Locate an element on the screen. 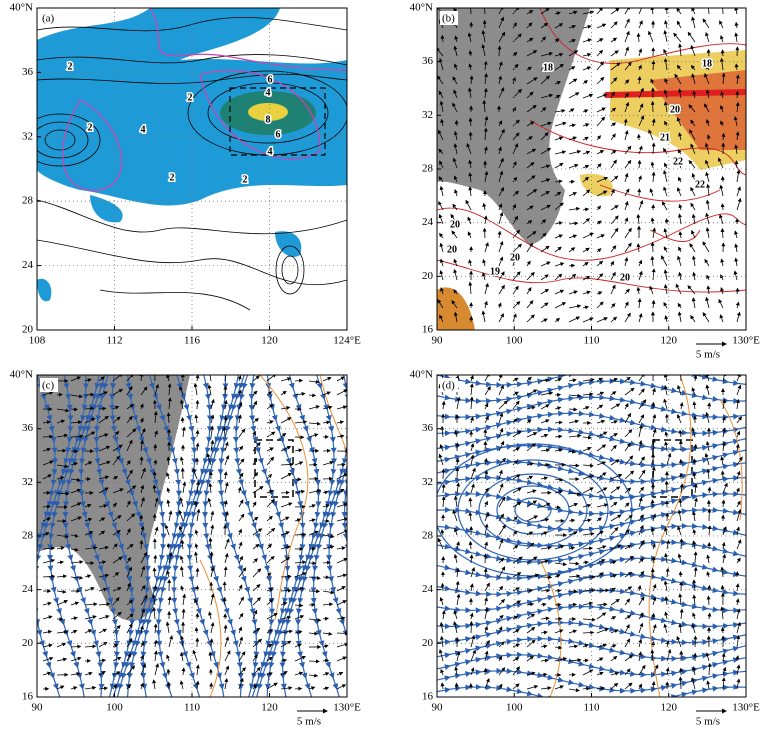  streamline is located at coordinates (363, 536).